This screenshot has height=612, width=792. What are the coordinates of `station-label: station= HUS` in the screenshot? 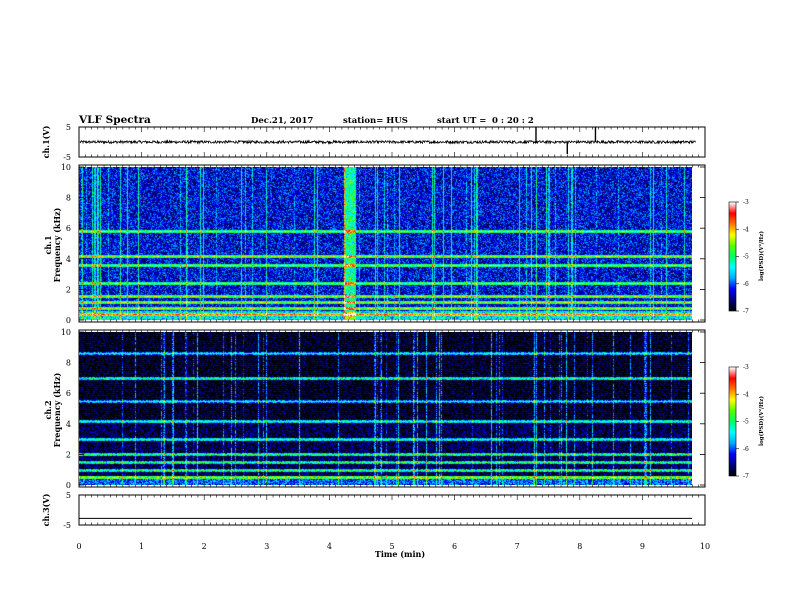 It's located at (375, 121).